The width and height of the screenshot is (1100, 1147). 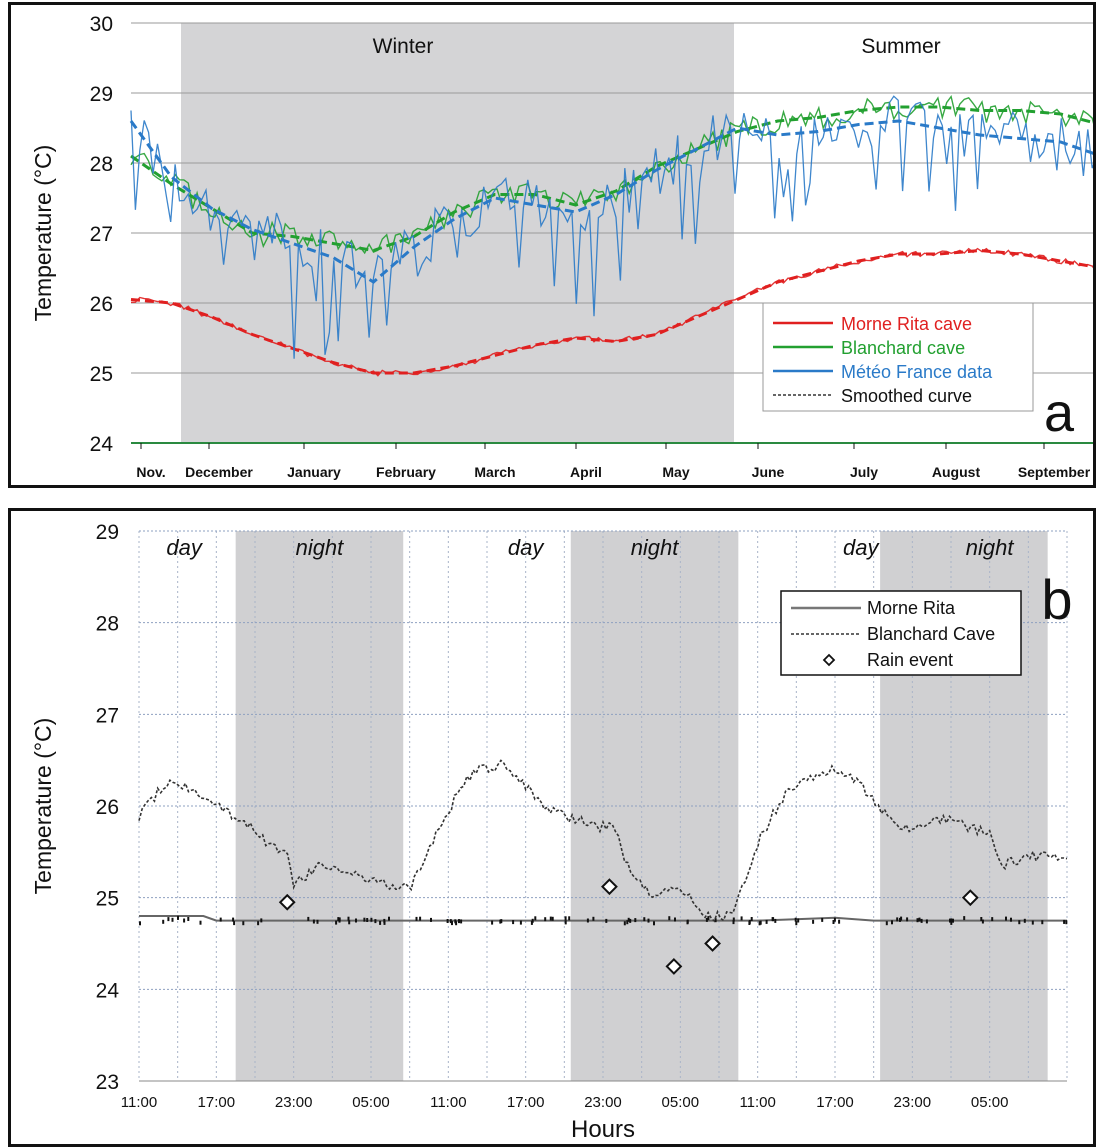 I want to click on period-label: night, so click(x=655, y=547).